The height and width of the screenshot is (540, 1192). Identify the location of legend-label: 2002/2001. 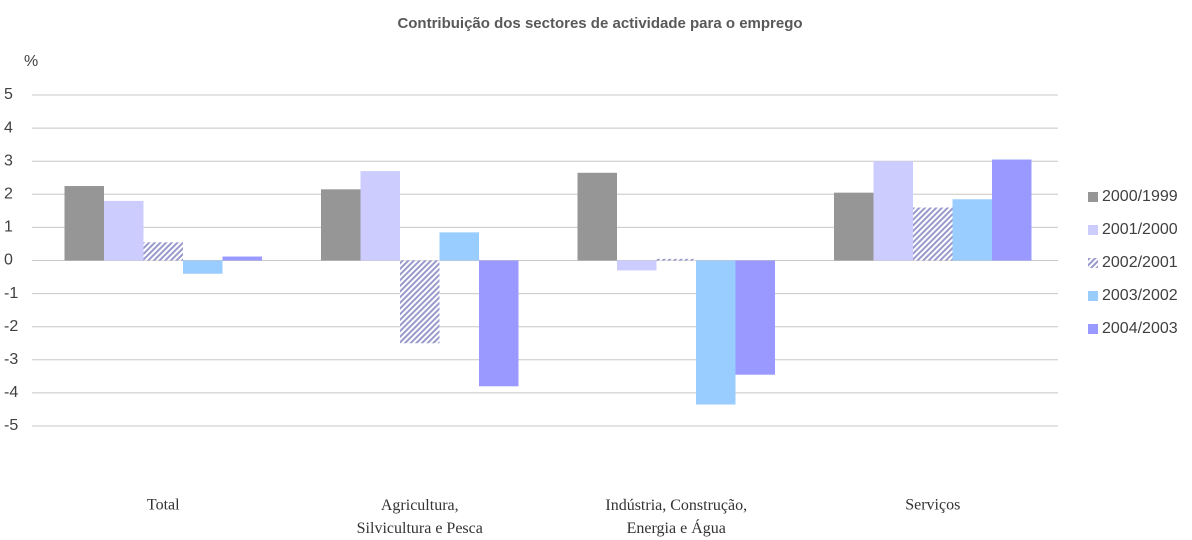
(1140, 262).